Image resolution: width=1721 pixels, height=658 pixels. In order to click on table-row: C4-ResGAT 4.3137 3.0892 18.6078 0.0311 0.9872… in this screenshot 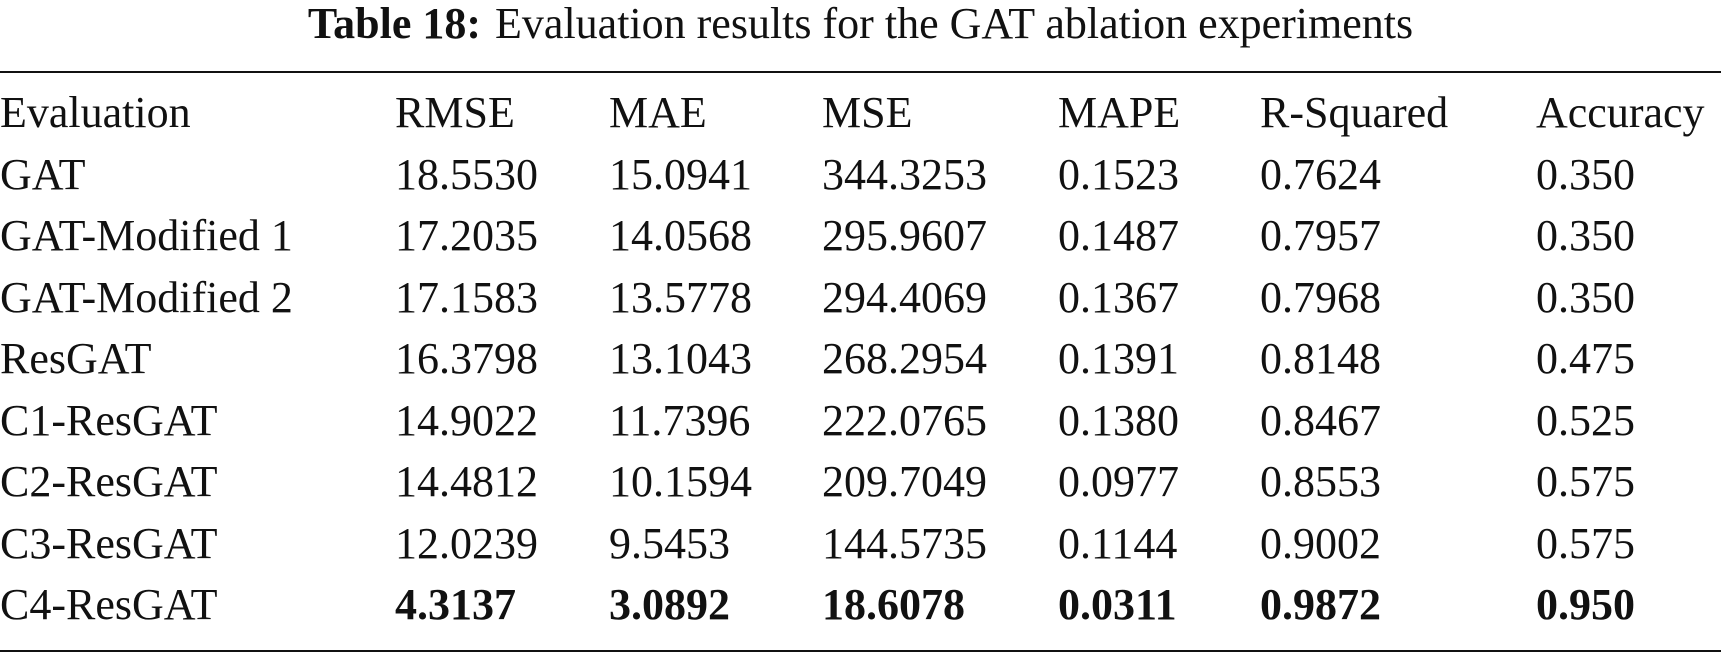, I will do `click(860, 606)`.